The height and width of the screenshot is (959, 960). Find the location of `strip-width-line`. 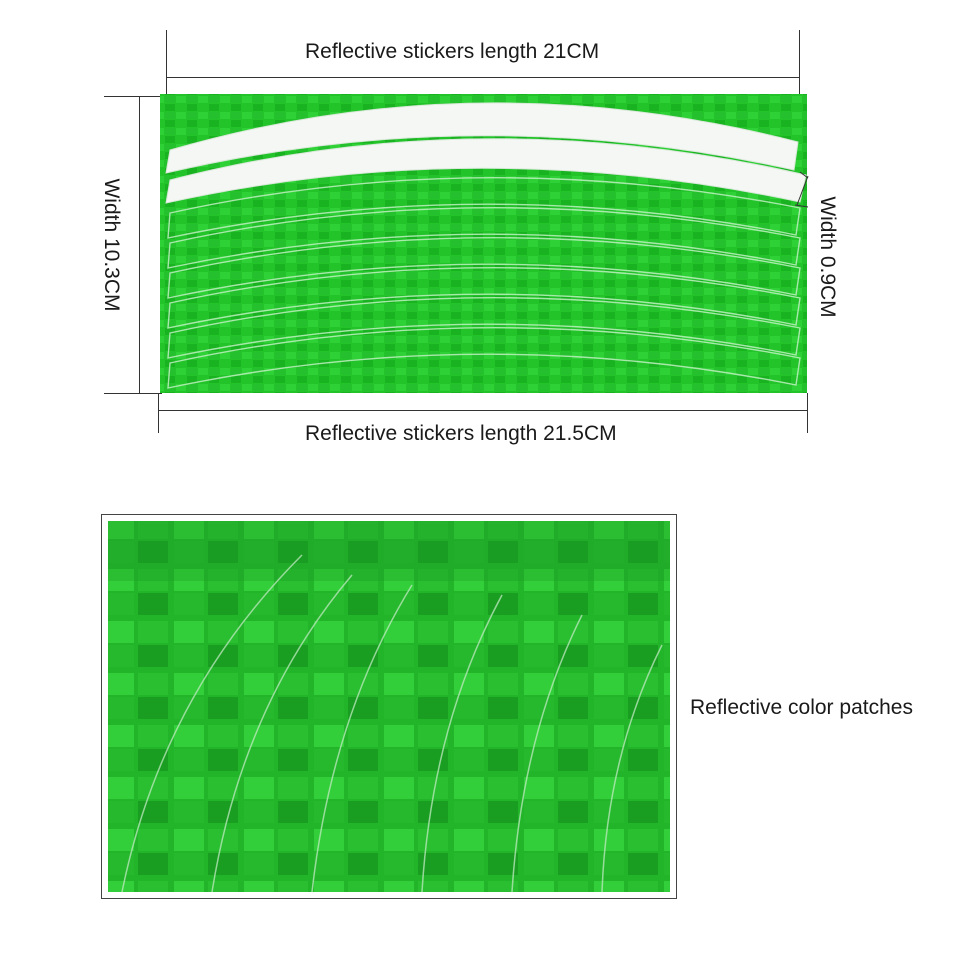

strip-width-line is located at coordinates (804, 175).